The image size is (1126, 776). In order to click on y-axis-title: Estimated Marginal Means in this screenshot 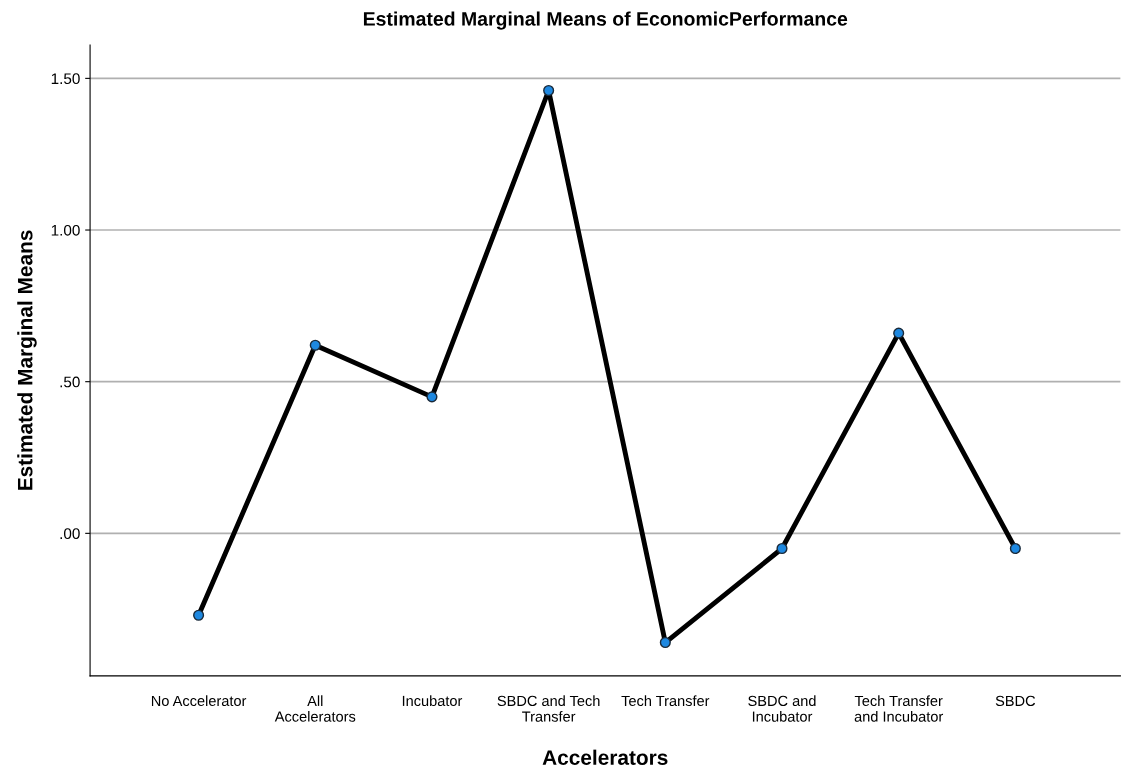, I will do `click(27, 360)`.